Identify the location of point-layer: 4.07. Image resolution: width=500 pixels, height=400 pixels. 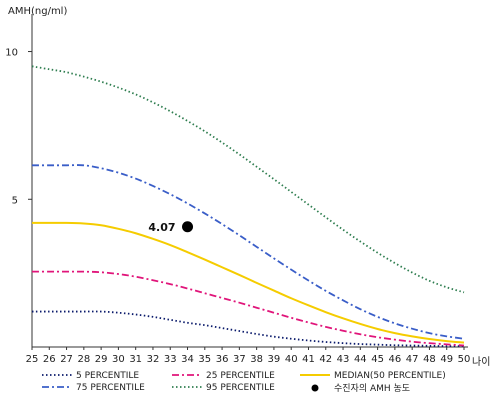
(171, 227).